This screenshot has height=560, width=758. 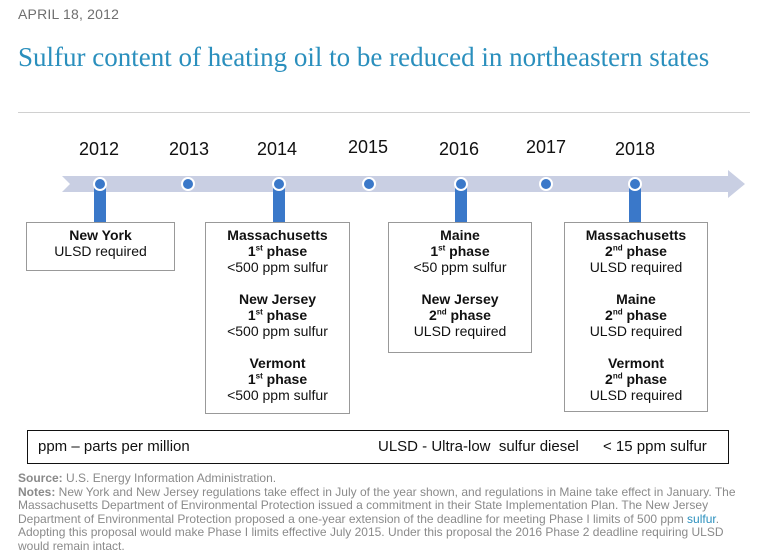 I want to click on entry-vermont-phase1: Vermont 1st phase <500 ppm sulfur, so click(x=277, y=379).